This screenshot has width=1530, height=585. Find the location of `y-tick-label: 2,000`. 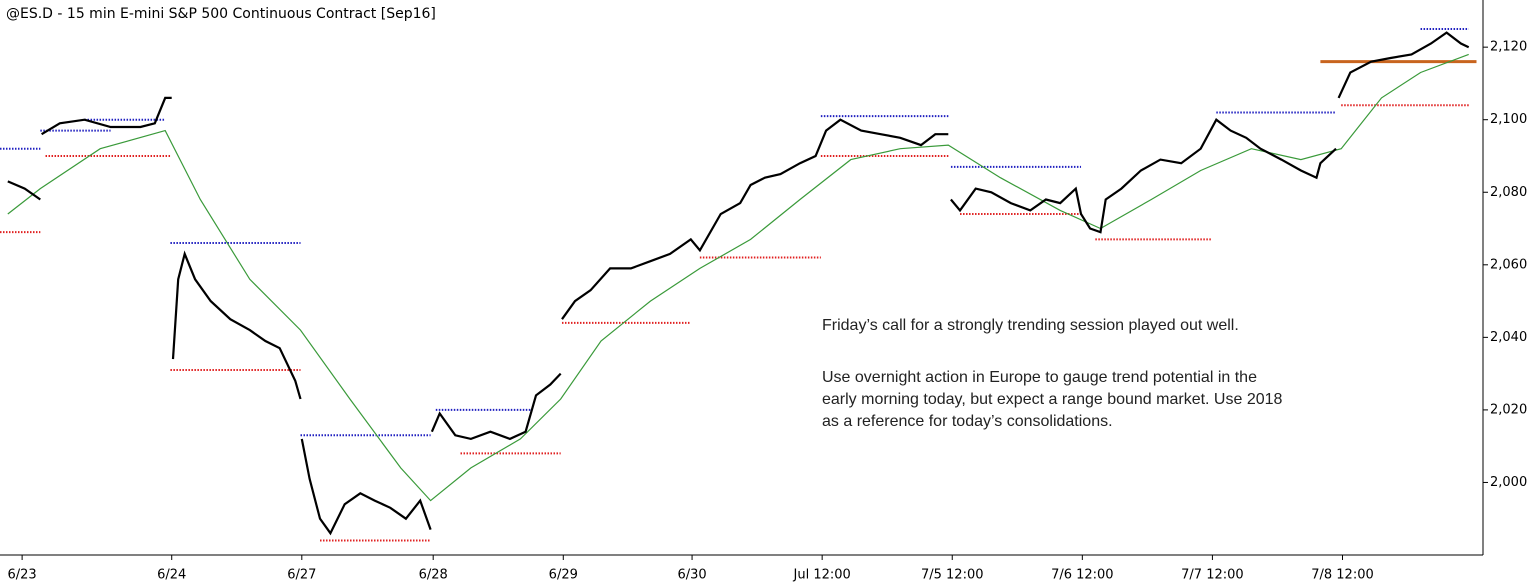

y-tick-label: 2,000 is located at coordinates (1508, 482).